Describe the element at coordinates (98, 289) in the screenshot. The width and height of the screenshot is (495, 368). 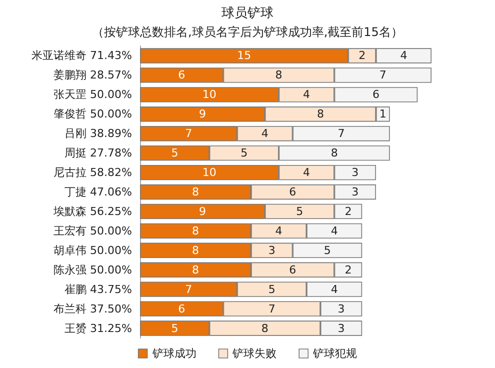
I see `y-tick-label: 崔鹏 43.75%` at that location.